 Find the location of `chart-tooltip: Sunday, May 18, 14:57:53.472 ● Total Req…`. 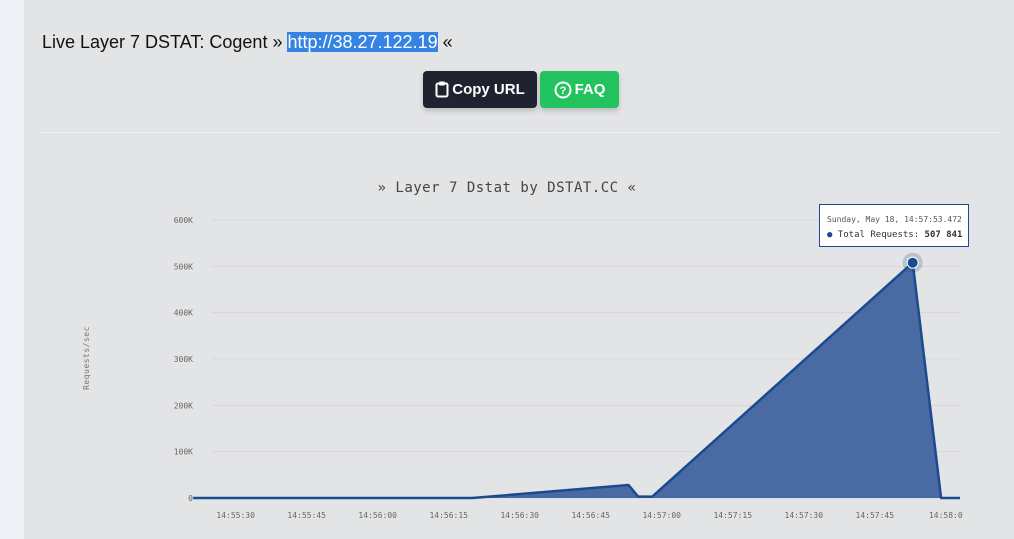

chart-tooltip: Sunday, May 18, 14:57:53.472 ● Total Req… is located at coordinates (894, 225).